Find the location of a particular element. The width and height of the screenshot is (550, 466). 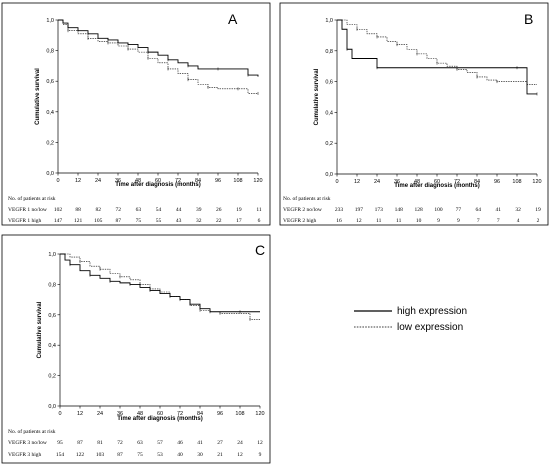

x-tick-label-a: 120 is located at coordinates (257, 181).